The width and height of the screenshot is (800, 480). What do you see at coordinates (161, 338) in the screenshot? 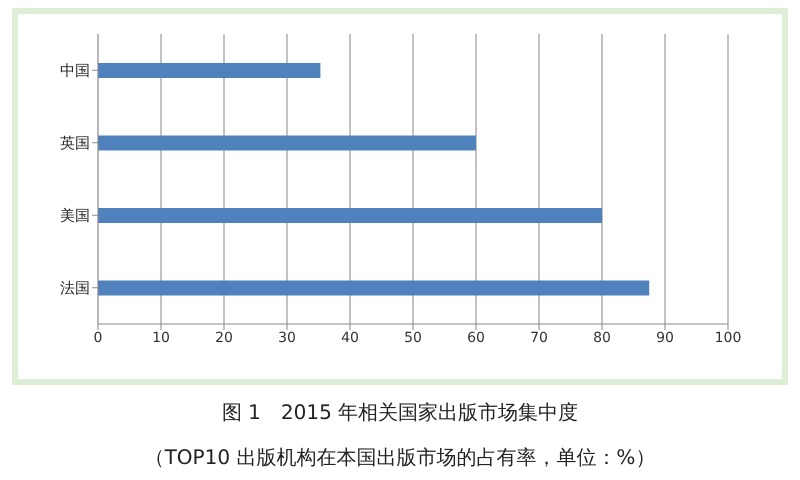
I see `x-tick-label: 10` at bounding box center [161, 338].